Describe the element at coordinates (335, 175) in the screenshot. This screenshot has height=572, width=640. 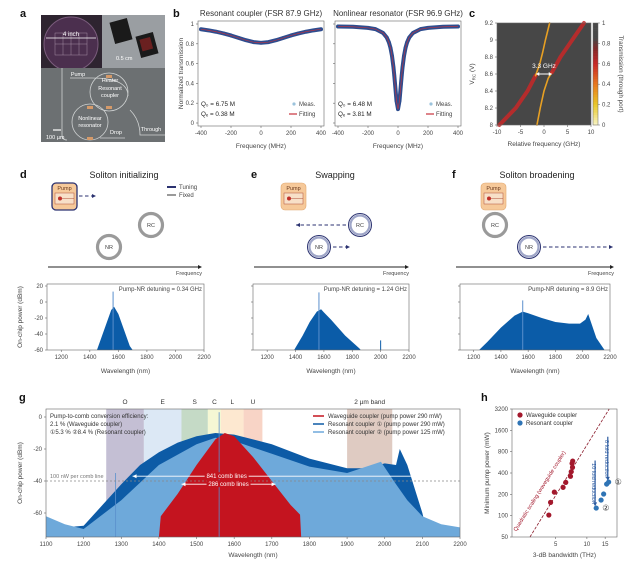
I see `e-title: Swapping` at that location.